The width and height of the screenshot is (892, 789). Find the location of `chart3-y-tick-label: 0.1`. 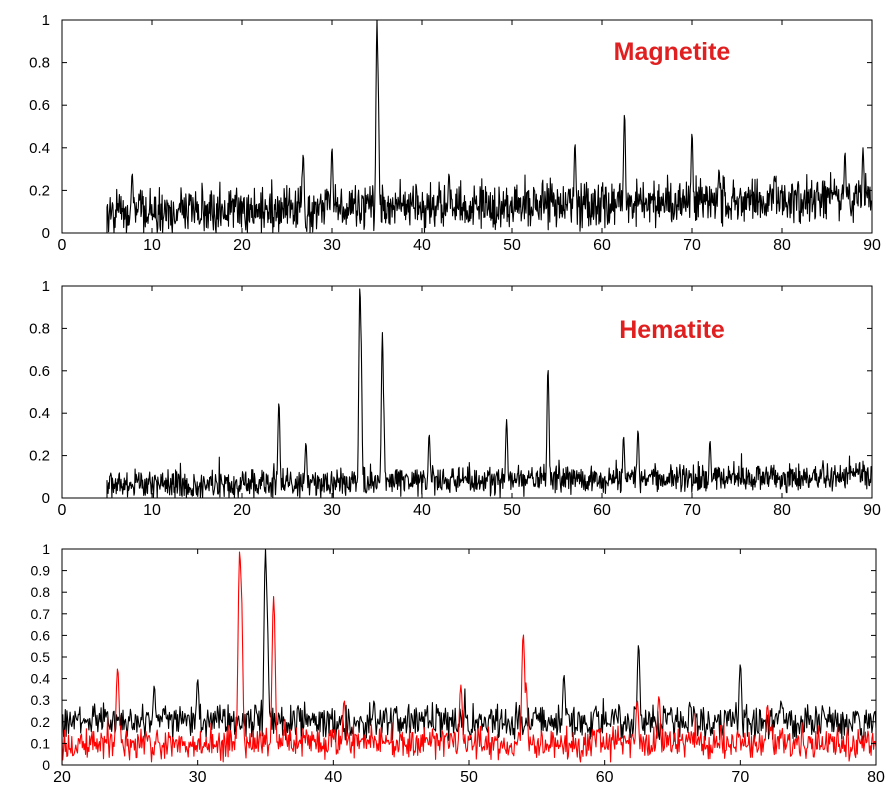

chart3-y-tick-label: 0.1 is located at coordinates (41, 743).